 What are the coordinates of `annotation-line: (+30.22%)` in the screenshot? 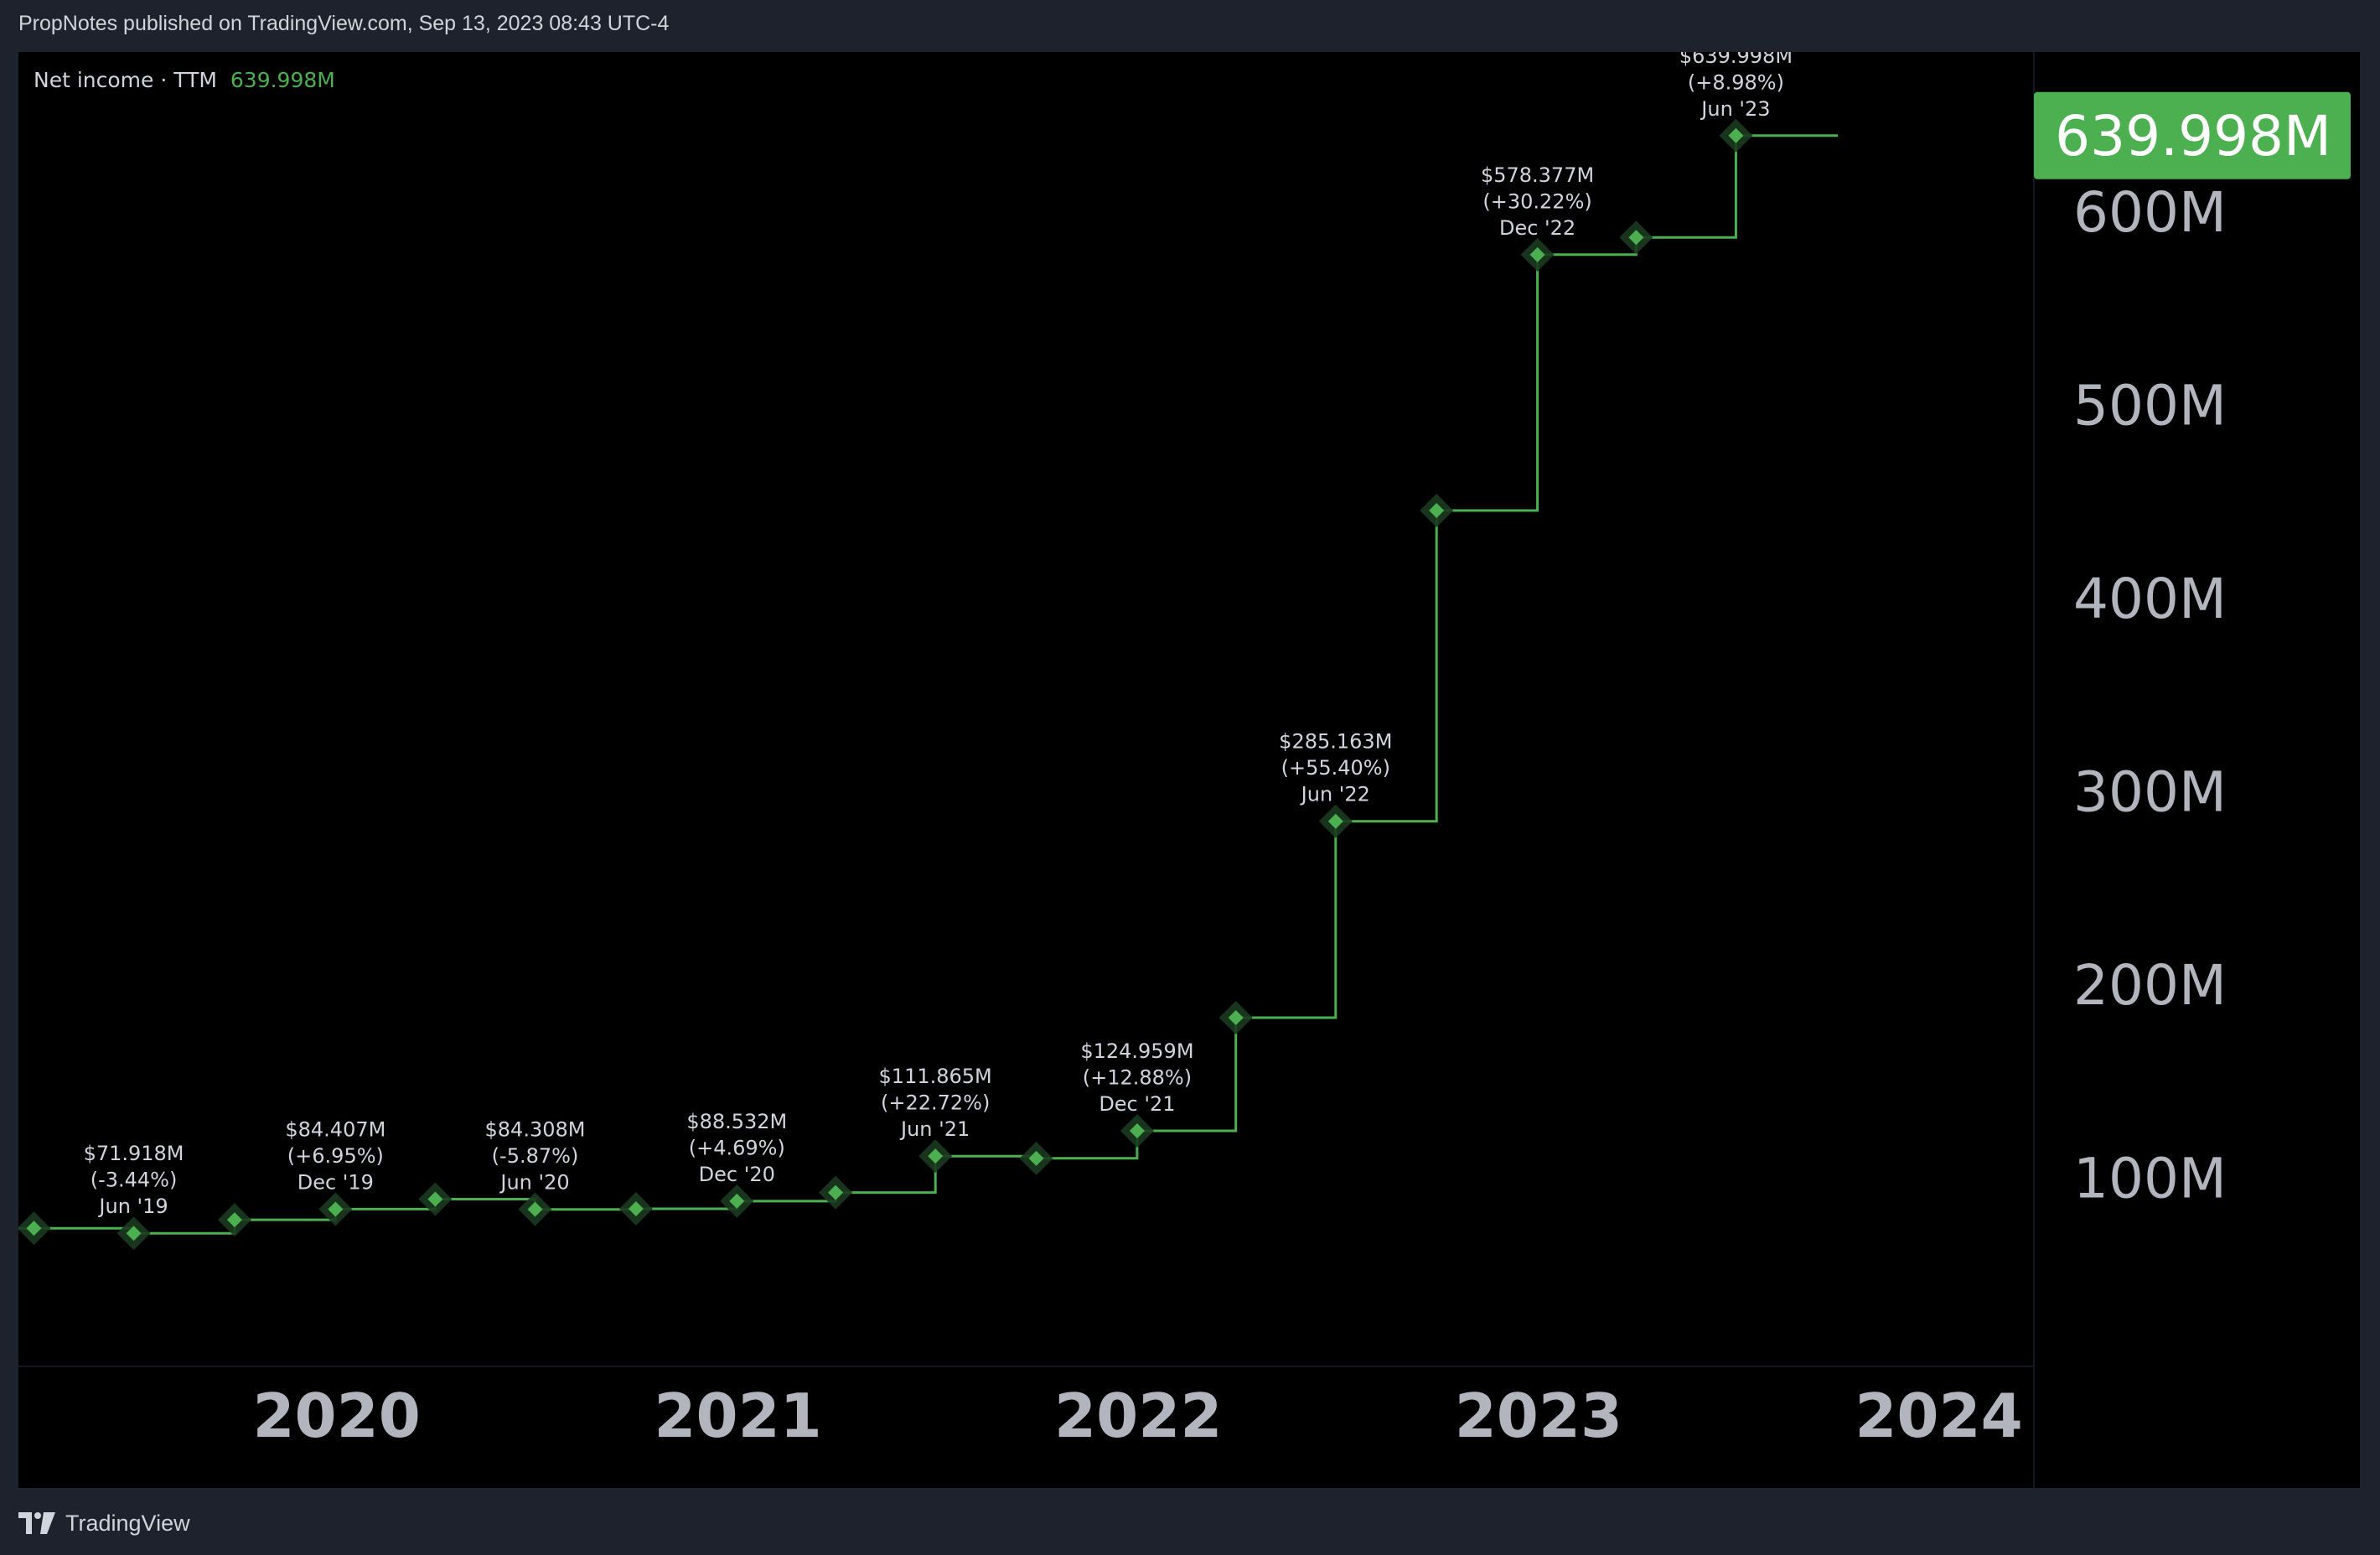 It's located at (1536, 201).